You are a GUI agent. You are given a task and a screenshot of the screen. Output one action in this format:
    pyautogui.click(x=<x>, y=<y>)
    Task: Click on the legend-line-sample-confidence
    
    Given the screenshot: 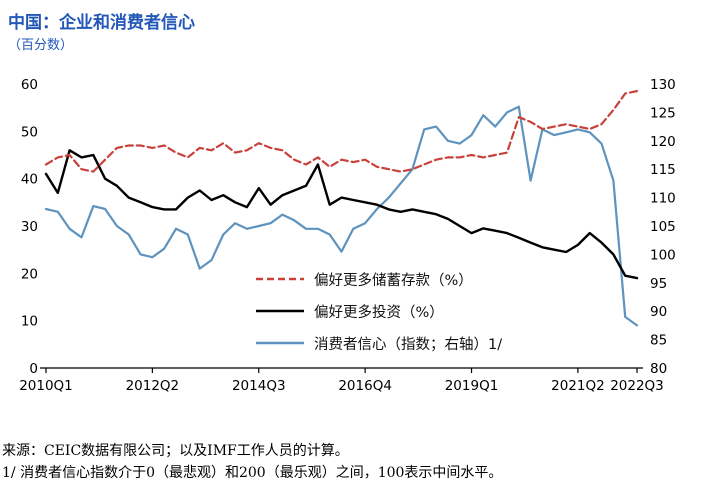 What is the action you would take?
    pyautogui.click(x=280, y=343)
    